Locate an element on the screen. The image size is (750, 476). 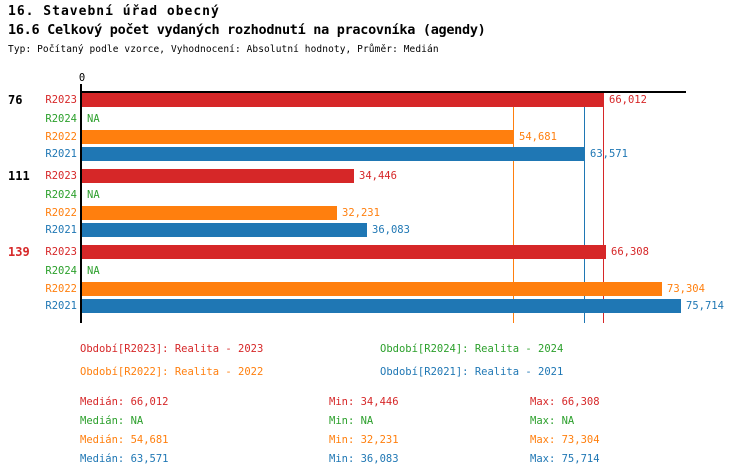
legend-item-r2021: Období[R2021]: Realita - 2021 is located at coordinates (472, 372).